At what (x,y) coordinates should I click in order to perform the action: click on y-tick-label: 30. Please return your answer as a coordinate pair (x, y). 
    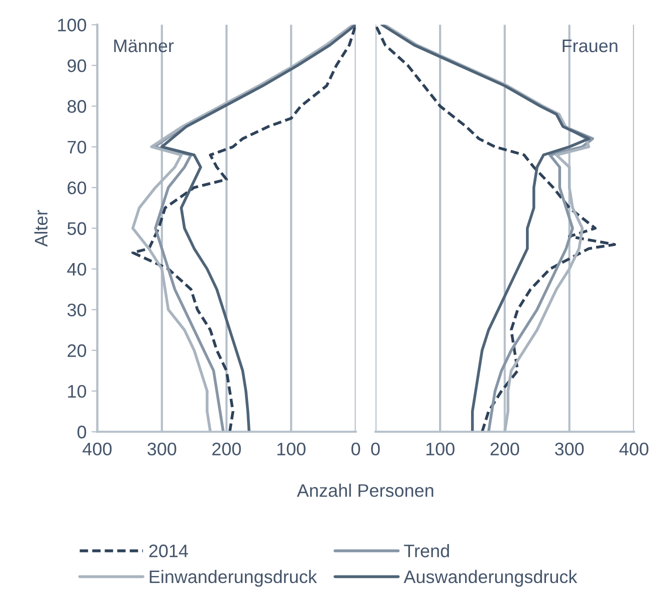
    Looking at the image, I should click on (76, 310).